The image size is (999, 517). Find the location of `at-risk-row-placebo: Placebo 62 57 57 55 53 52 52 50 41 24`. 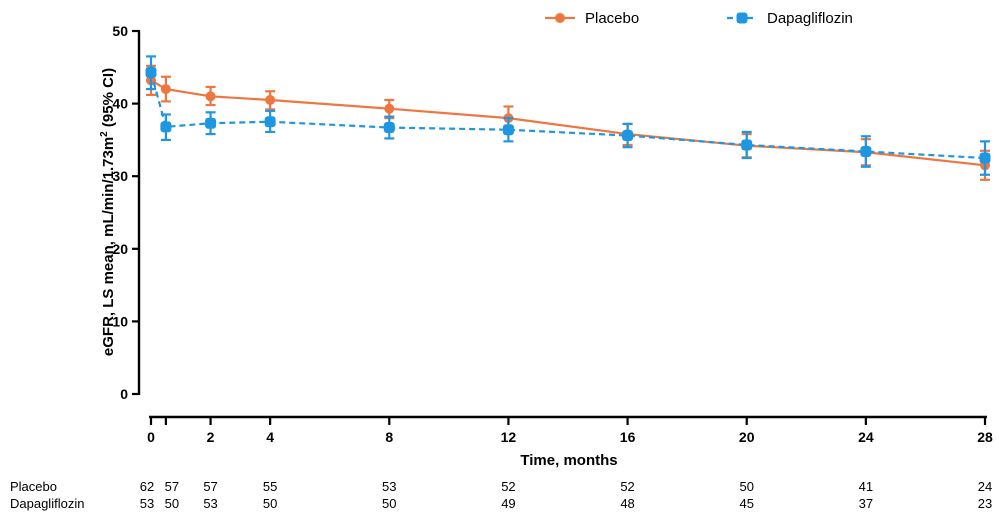

at-risk-row-placebo: Placebo 62 57 57 55 53 52 52 50 41 24 is located at coordinates (501, 486).